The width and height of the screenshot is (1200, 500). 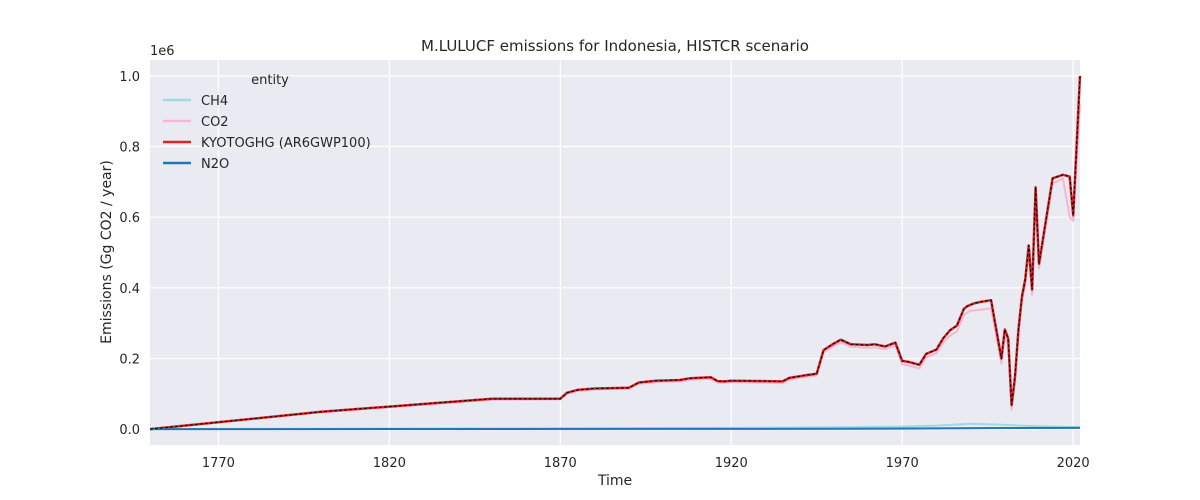 What do you see at coordinates (218, 463) in the screenshot?
I see `x-tick-label: 1770` at bounding box center [218, 463].